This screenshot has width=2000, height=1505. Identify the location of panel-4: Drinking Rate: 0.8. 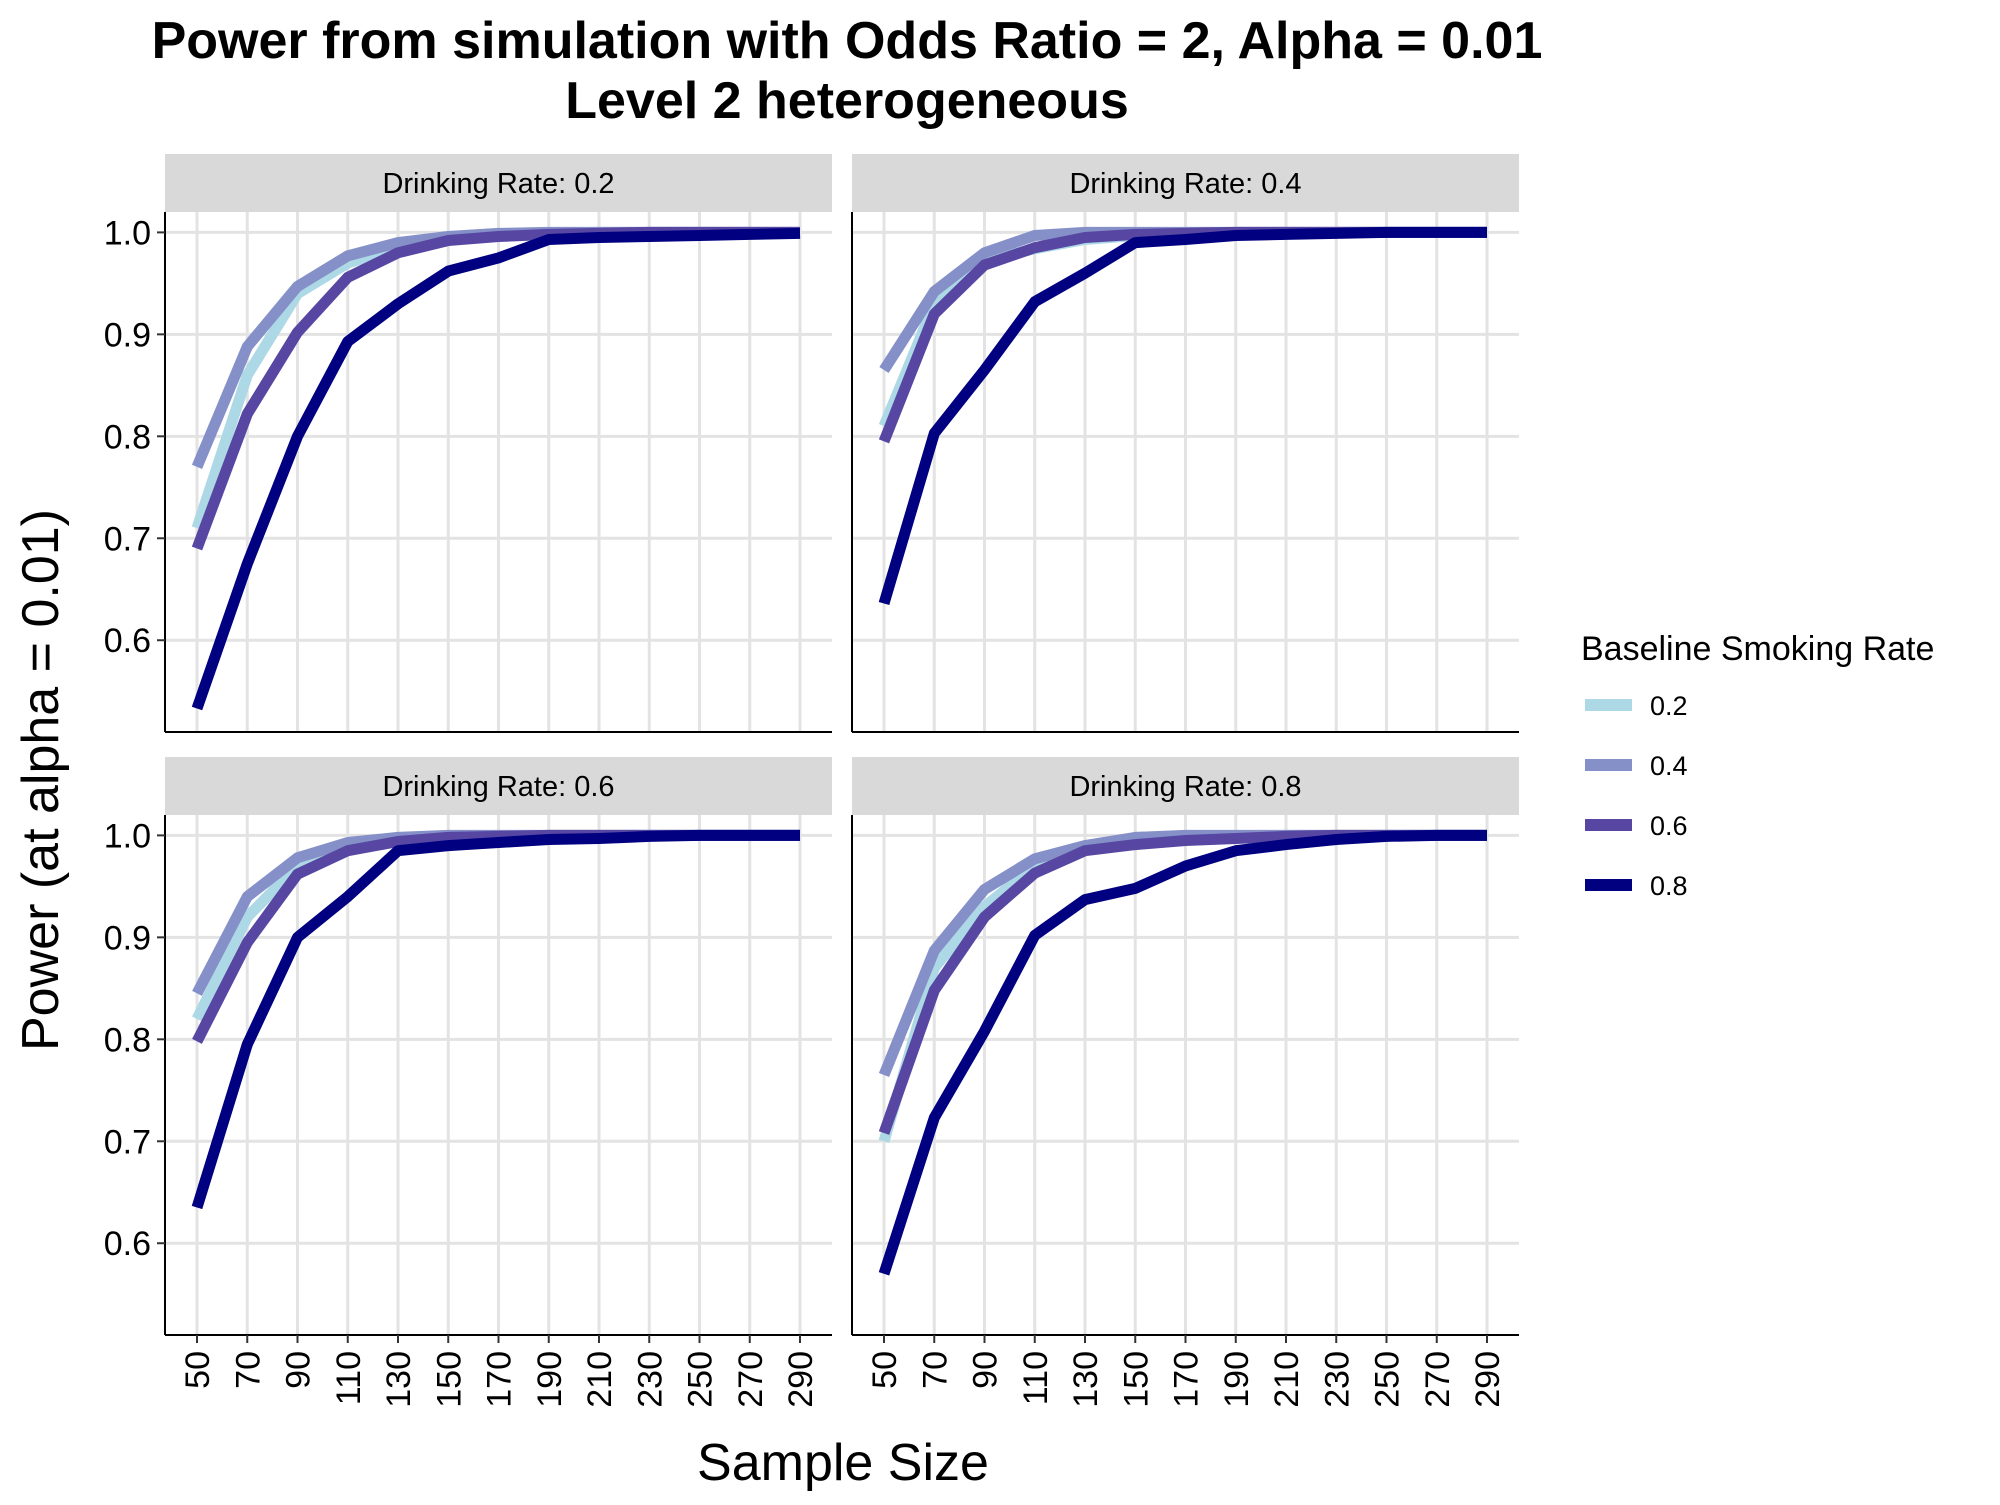
(1185, 1046).